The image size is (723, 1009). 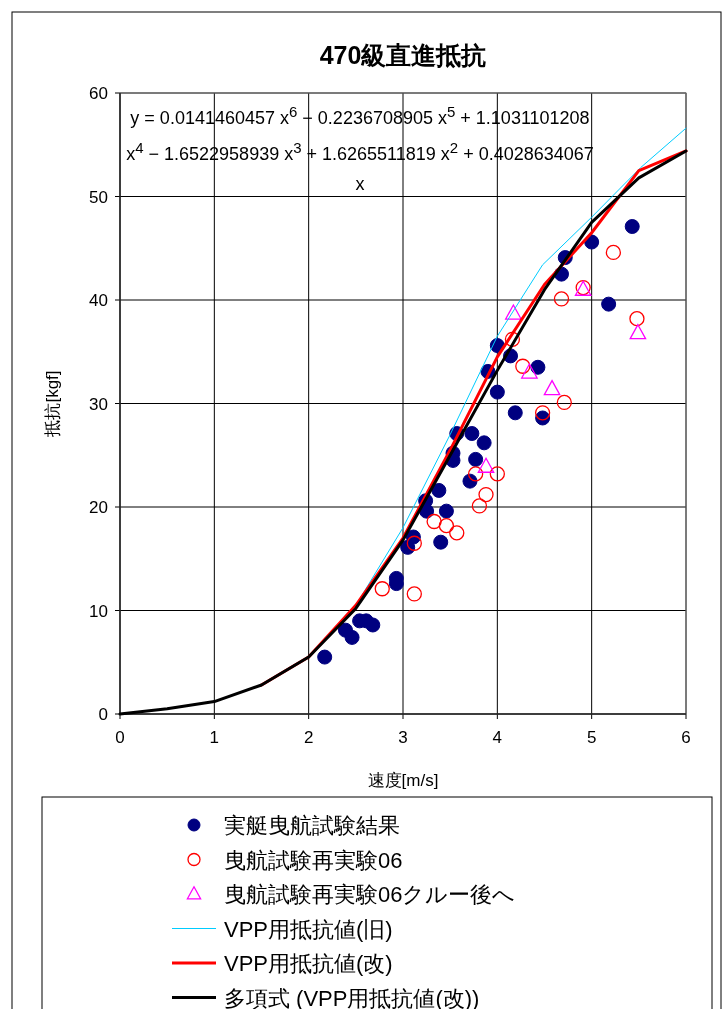 I want to click on x-tick-label: 1, so click(x=214, y=737).